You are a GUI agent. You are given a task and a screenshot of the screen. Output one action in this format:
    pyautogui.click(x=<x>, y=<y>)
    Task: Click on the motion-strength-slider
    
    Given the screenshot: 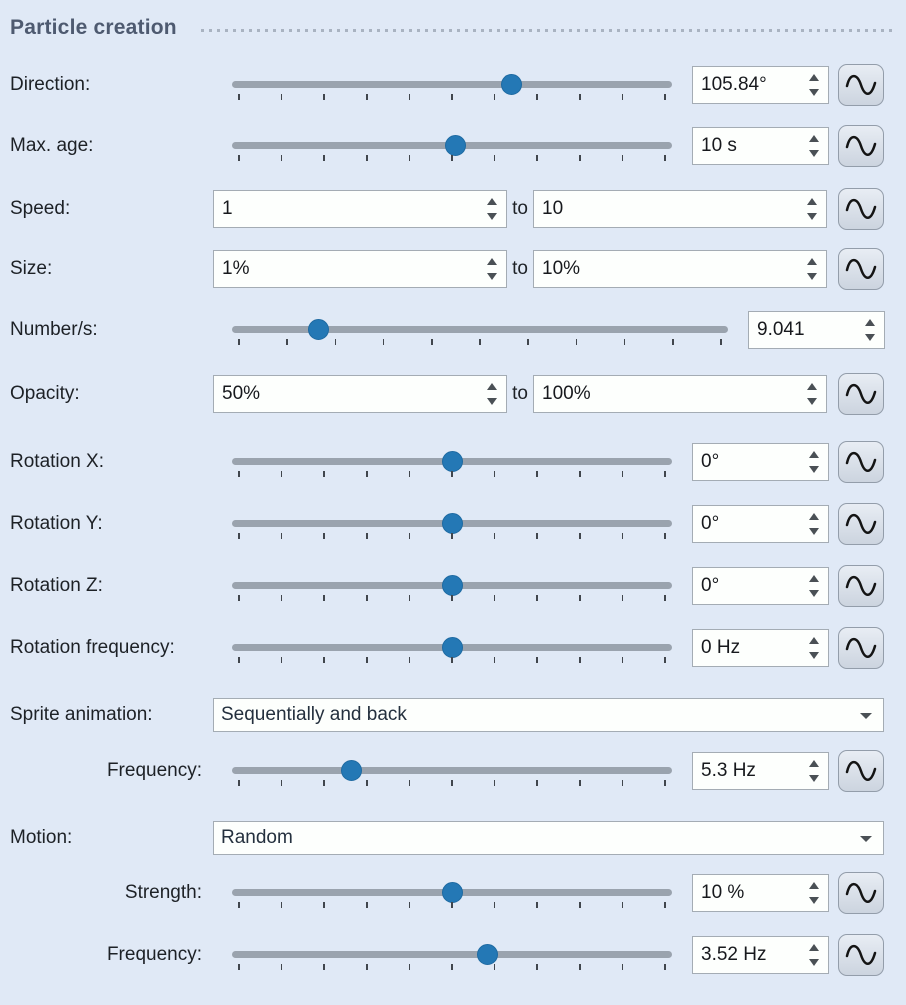 What is the action you would take?
    pyautogui.click(x=452, y=893)
    